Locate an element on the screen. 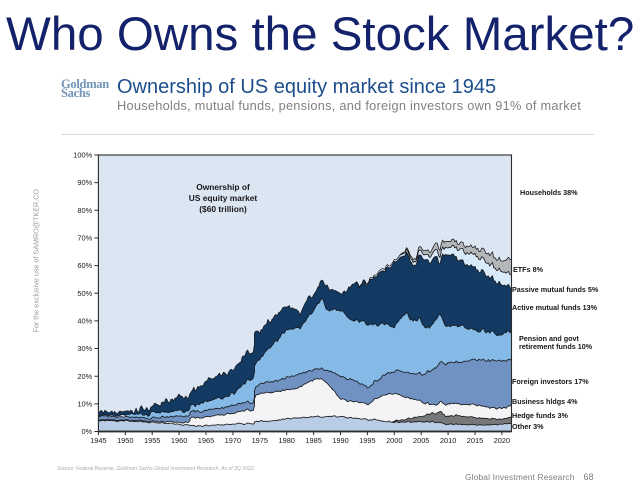 The height and width of the screenshot is (487, 640). svg-text: 60% is located at coordinates (84, 265).